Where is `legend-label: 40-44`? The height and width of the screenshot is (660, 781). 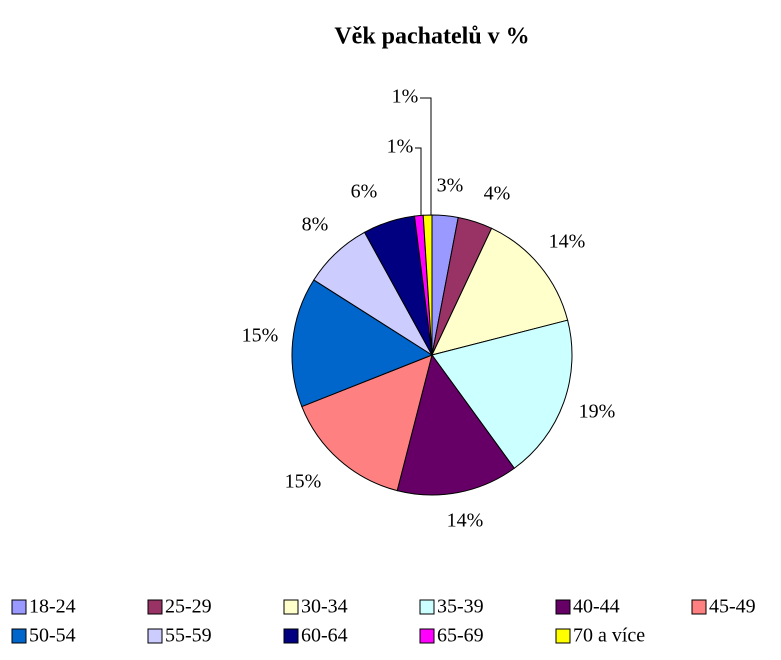 legend-label: 40-44 is located at coordinates (596, 607).